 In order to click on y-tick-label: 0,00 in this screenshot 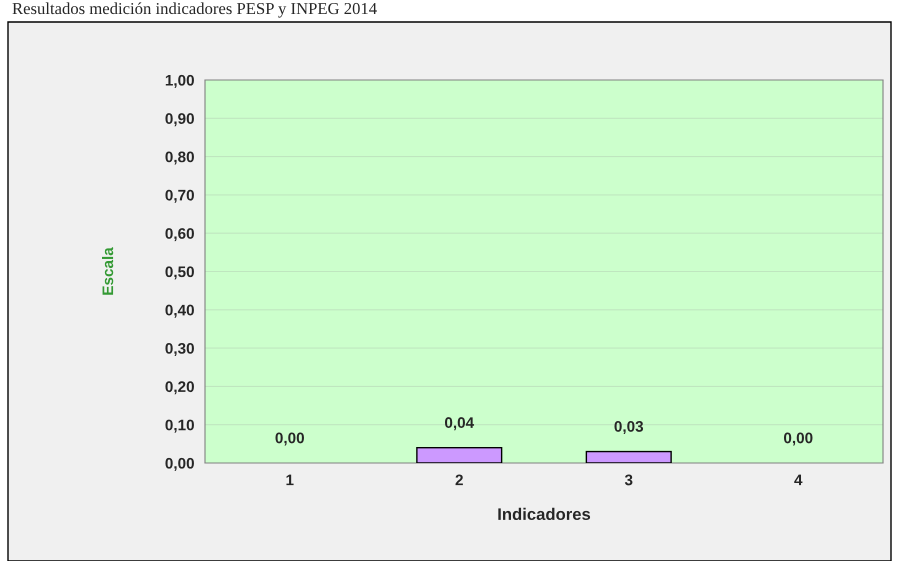, I will do `click(179, 464)`.